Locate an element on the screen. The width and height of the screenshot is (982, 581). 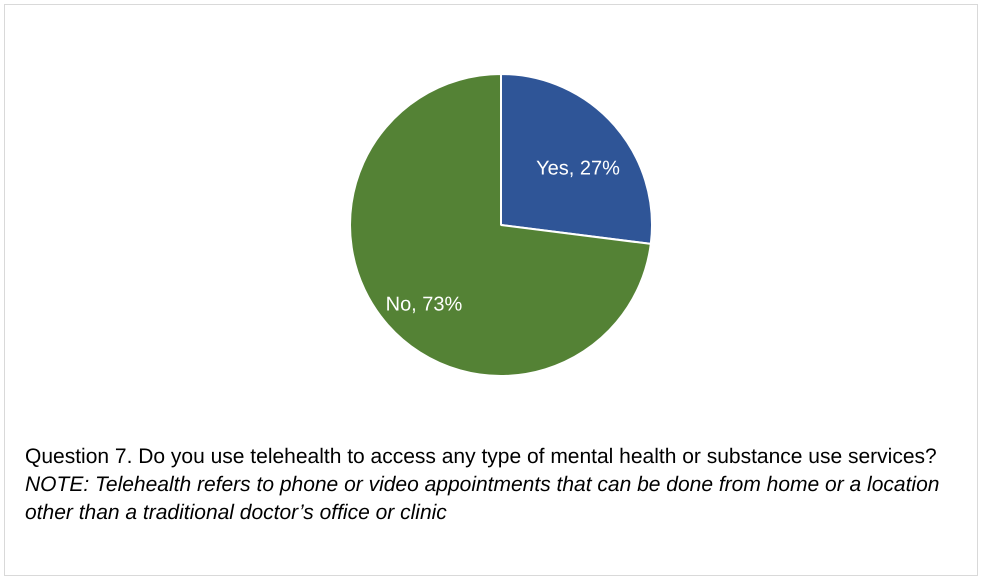
text: Question 7. Do you use telehealth to access any type of mental health or substance use services? is located at coordinates (481, 457).